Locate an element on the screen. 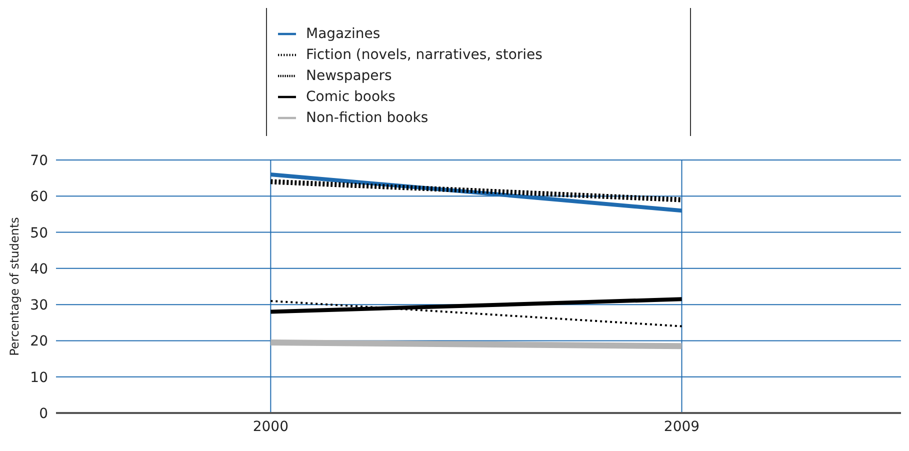  y-tick-label: 0 is located at coordinates (43, 414).